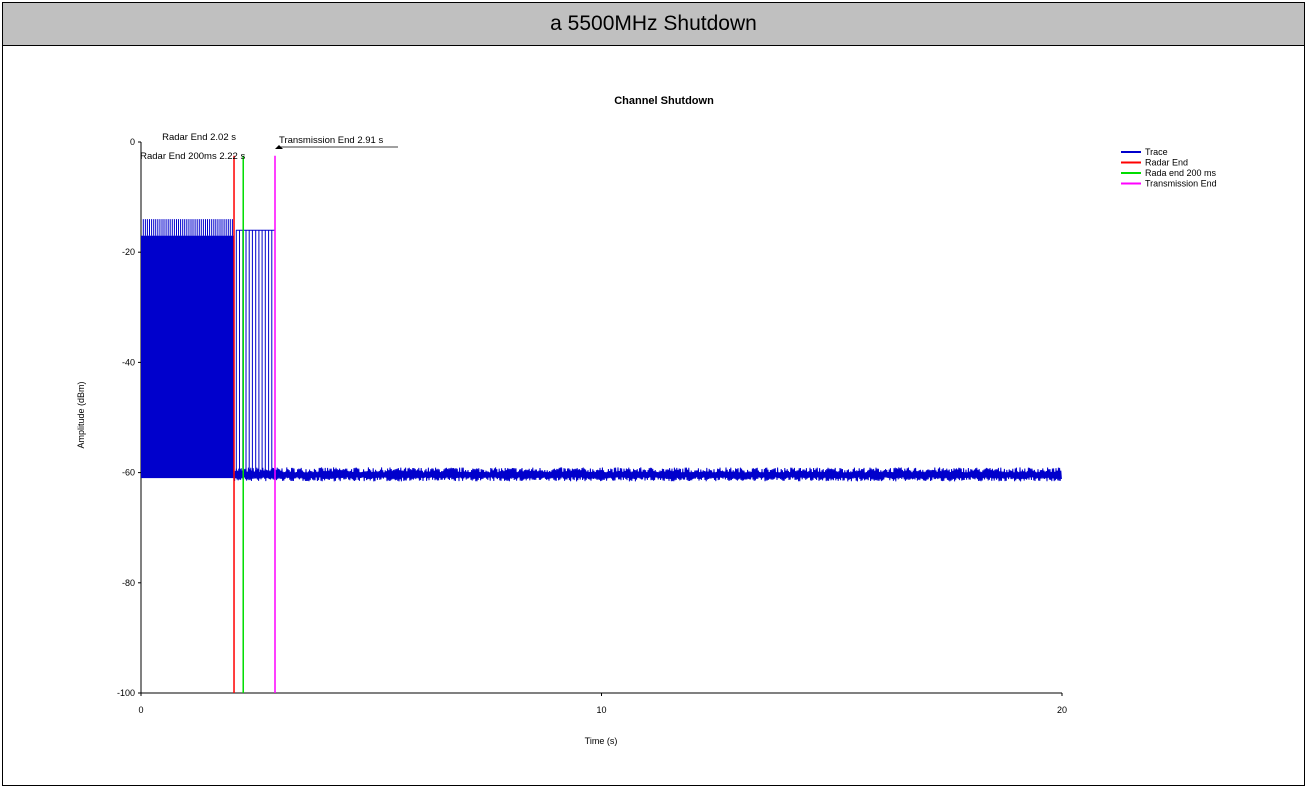 The image size is (1309, 790). What do you see at coordinates (255, 354) in the screenshot?
I see `trace-sparse-bursts` at bounding box center [255, 354].